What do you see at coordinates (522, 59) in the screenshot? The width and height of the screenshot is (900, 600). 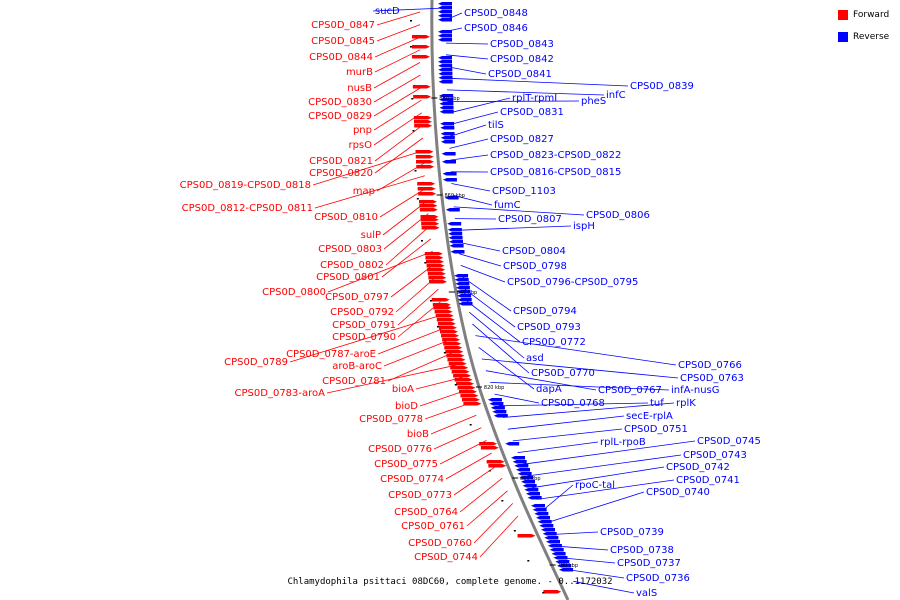 I see `reverse-gene-label: CPS0D_0842` at bounding box center [522, 59].